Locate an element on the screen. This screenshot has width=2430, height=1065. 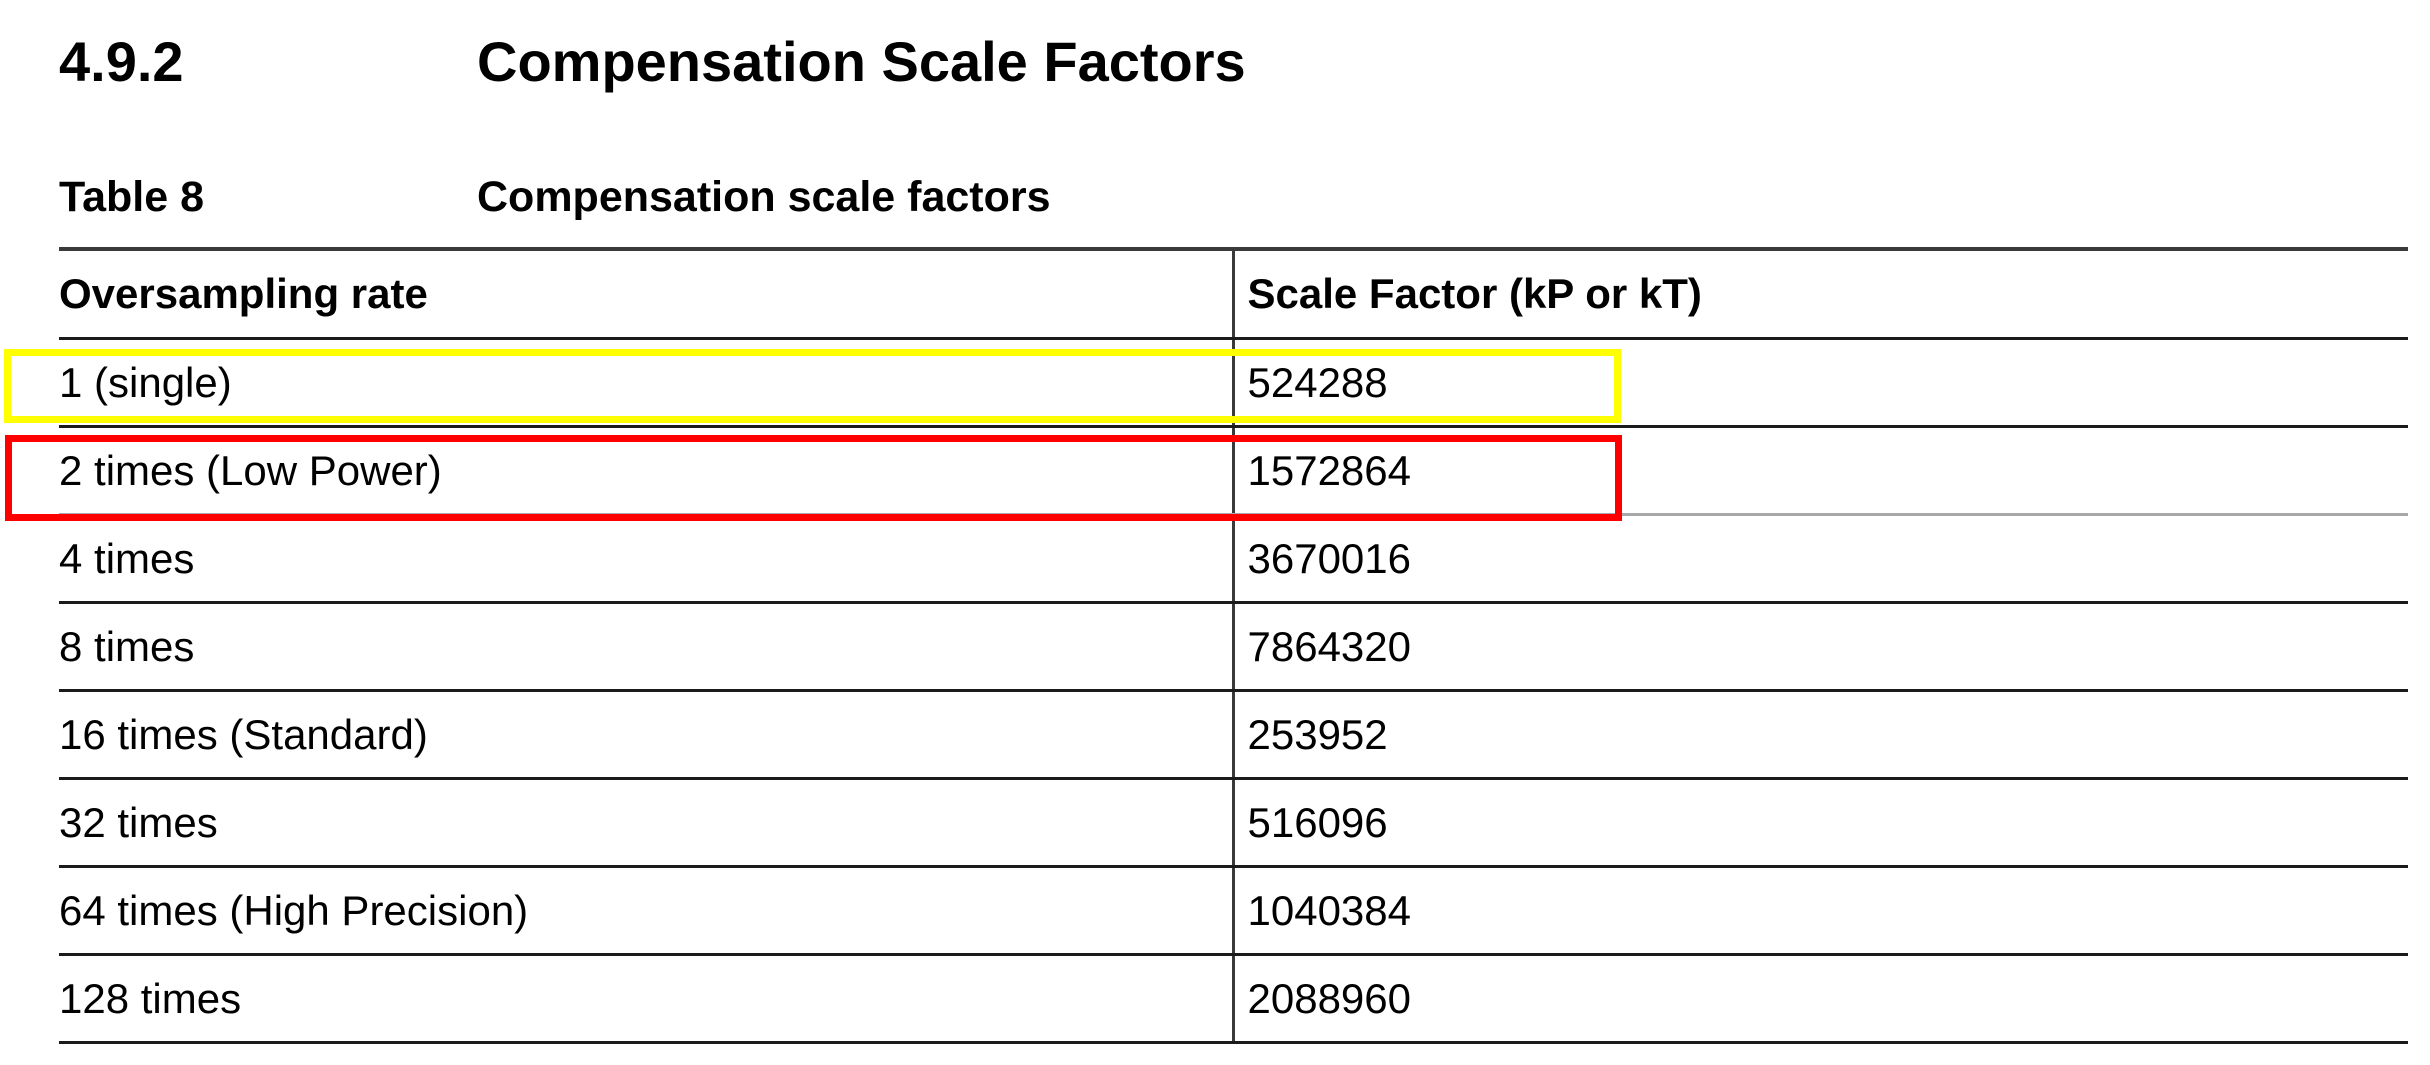
cell-factor: 516096 is located at coordinates (1819, 823).